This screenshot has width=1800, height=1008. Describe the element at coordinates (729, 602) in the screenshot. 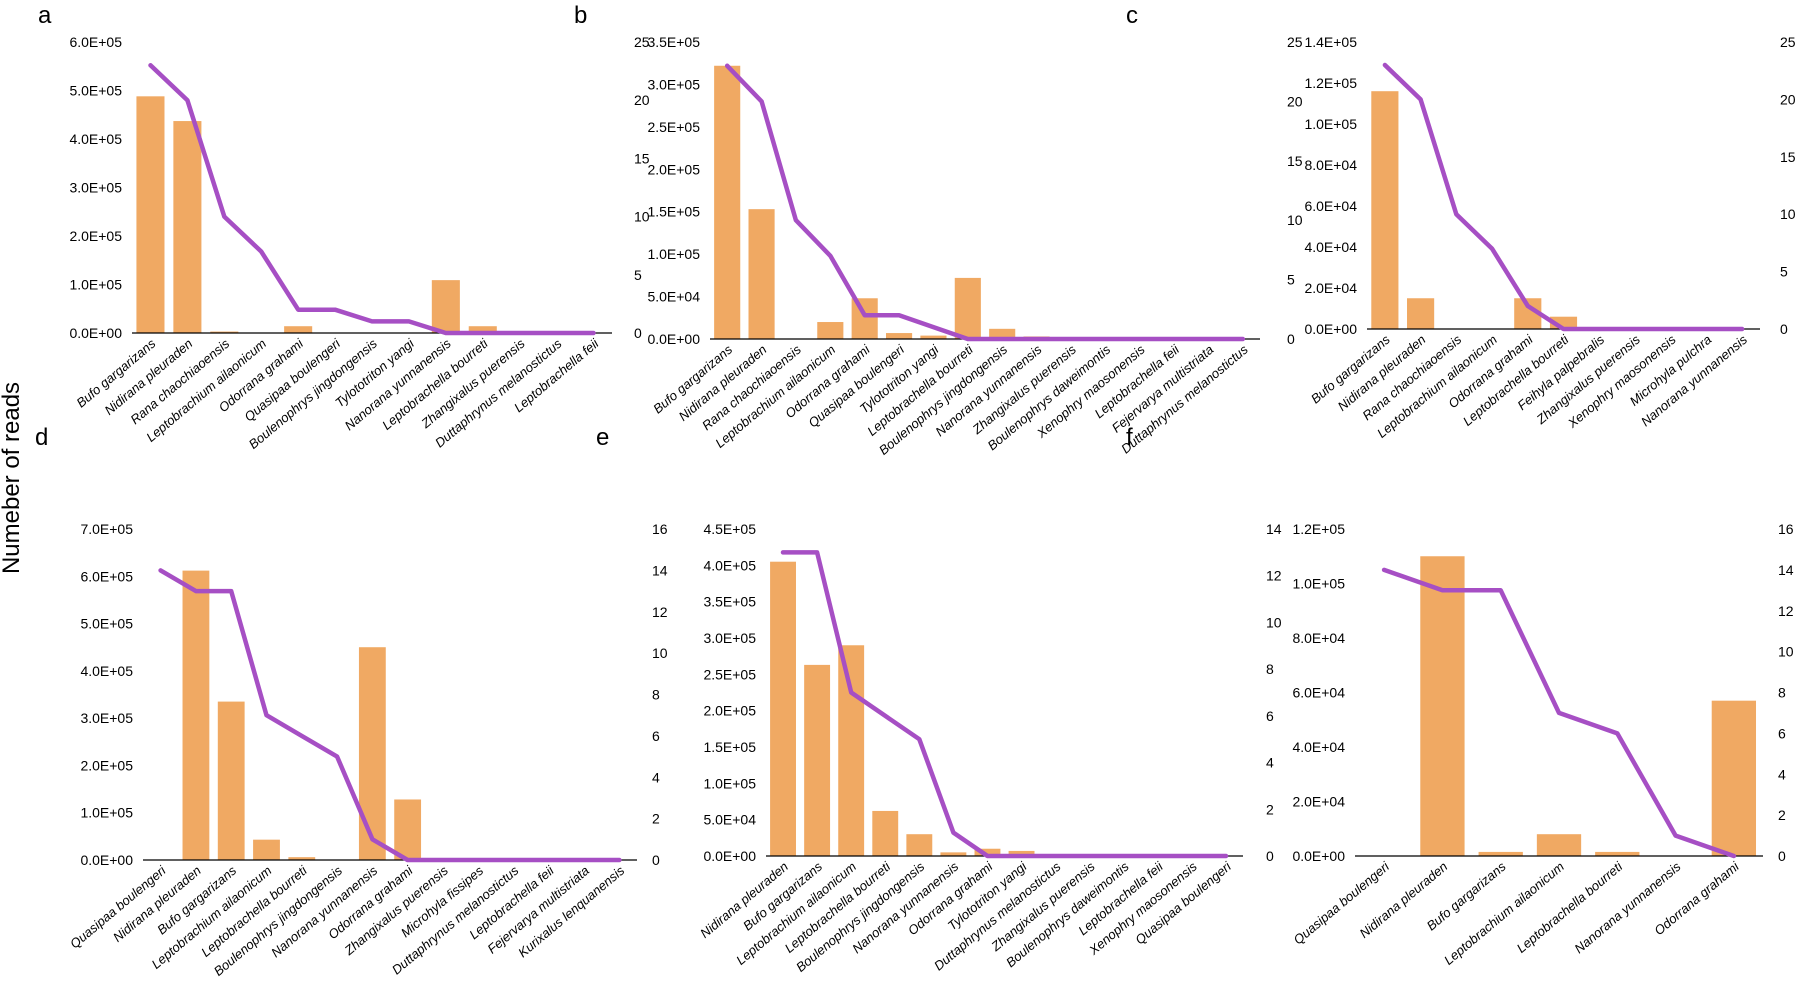

I see `y-tick-label: 3.5E+05` at that location.